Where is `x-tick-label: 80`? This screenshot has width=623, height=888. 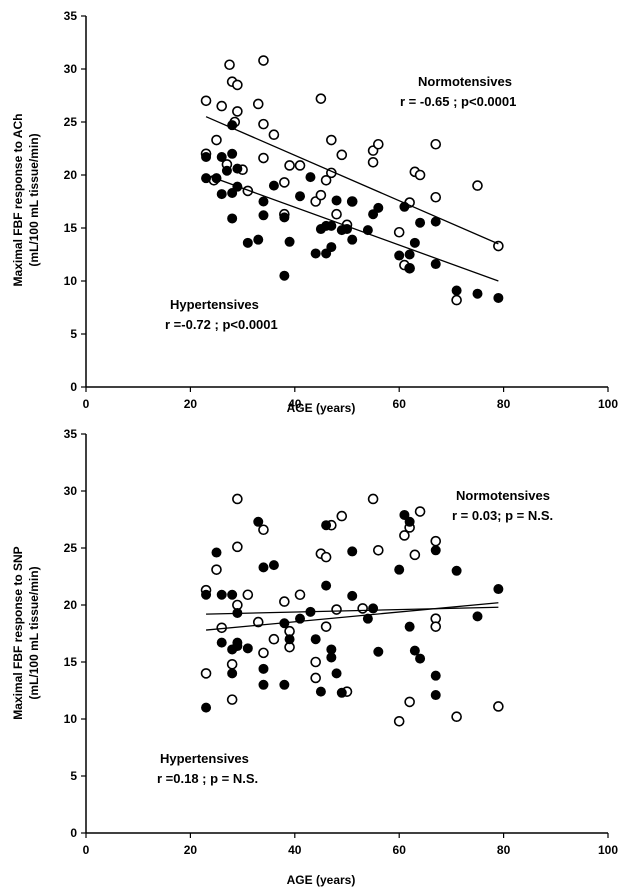 x-tick-label: 80 is located at coordinates (504, 850).